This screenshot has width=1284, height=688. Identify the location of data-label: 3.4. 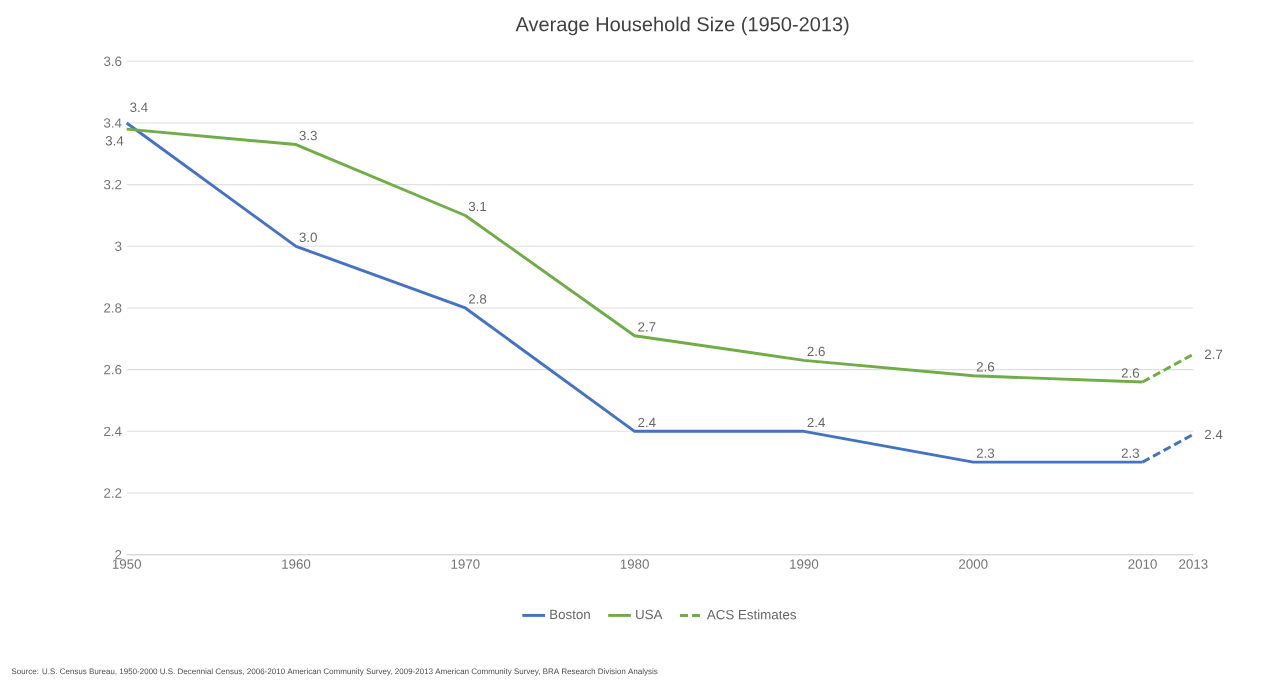
(139, 107).